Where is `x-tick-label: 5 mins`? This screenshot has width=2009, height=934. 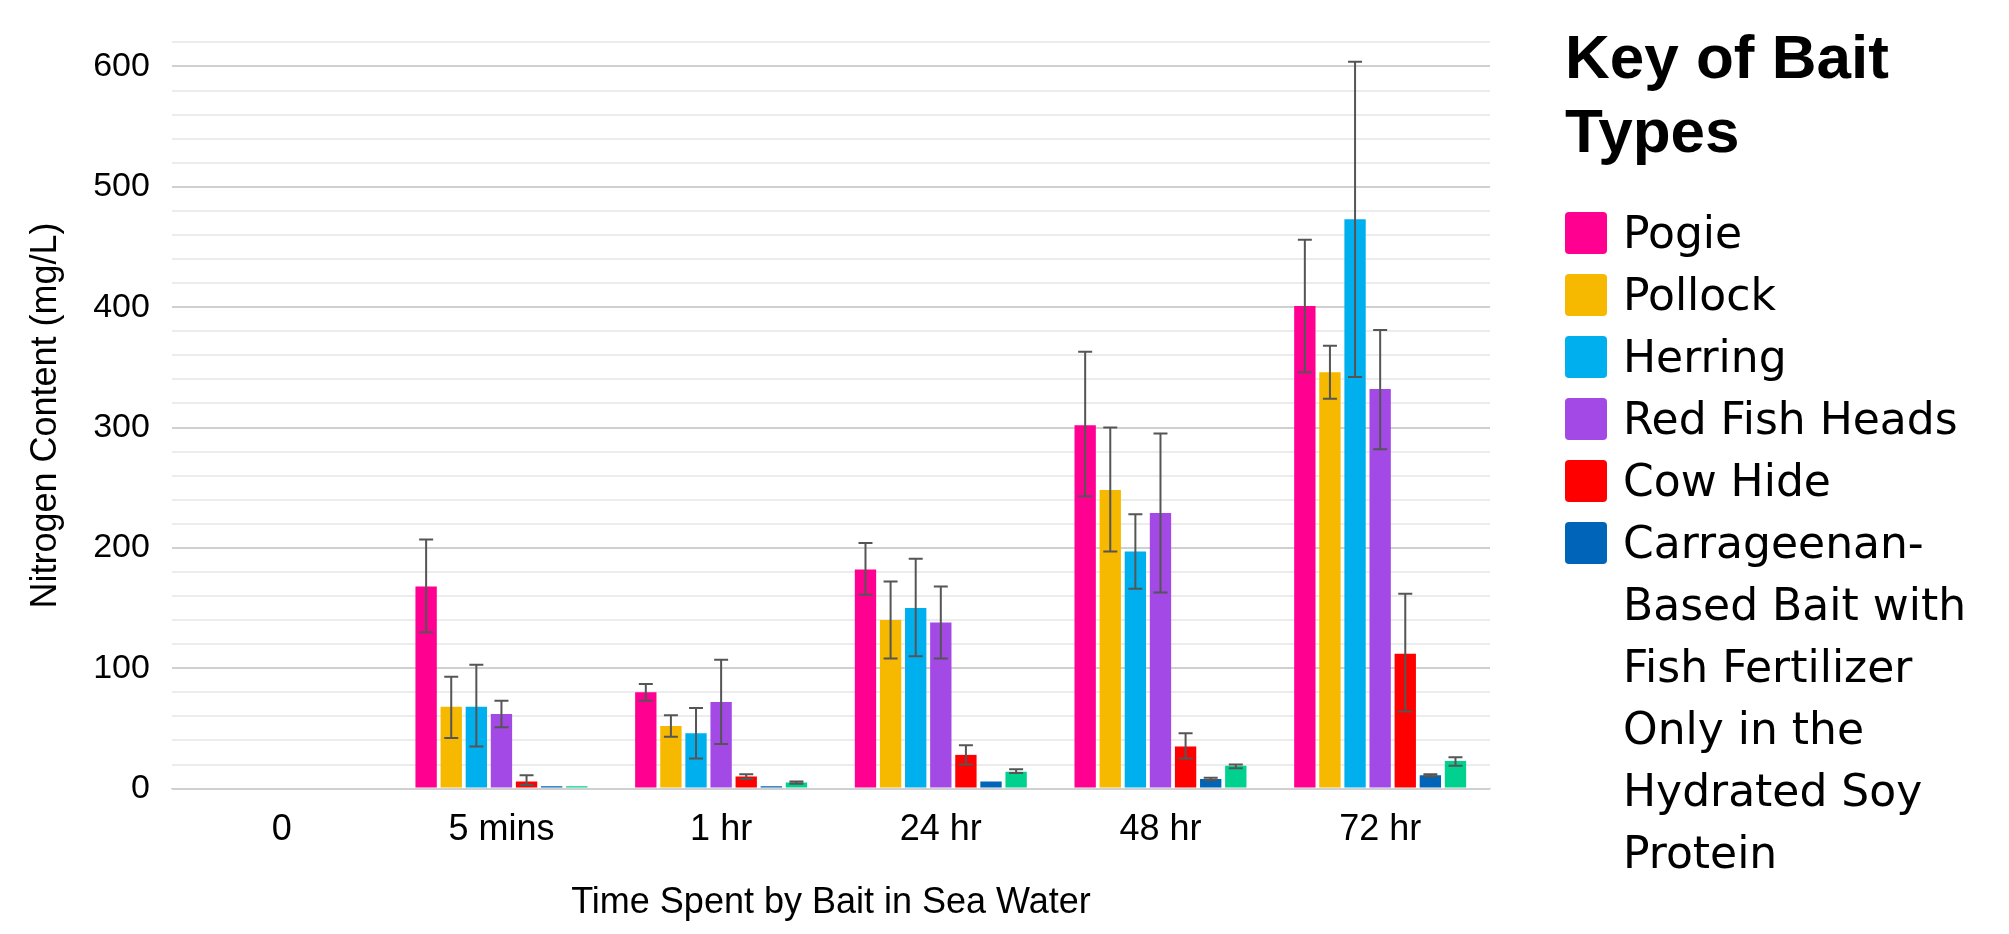 x-tick-label: 5 mins is located at coordinates (501, 828).